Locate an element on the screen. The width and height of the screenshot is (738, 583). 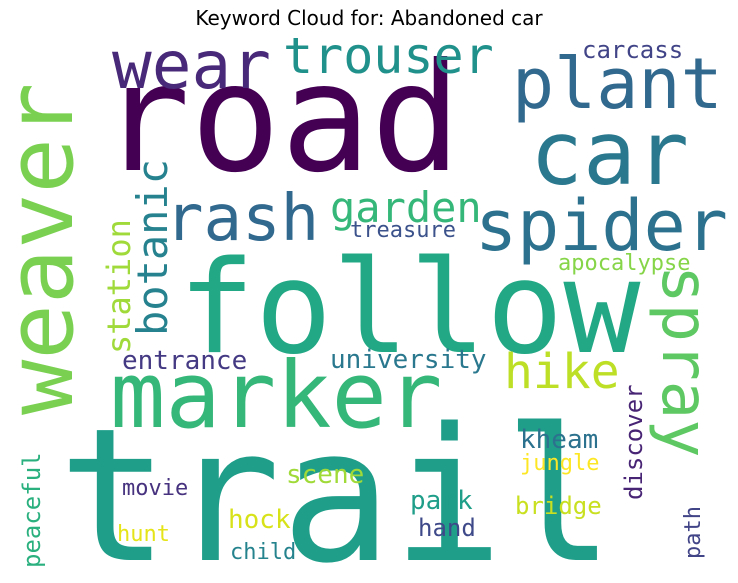
word-botanic: botanic is located at coordinates (152, 247).